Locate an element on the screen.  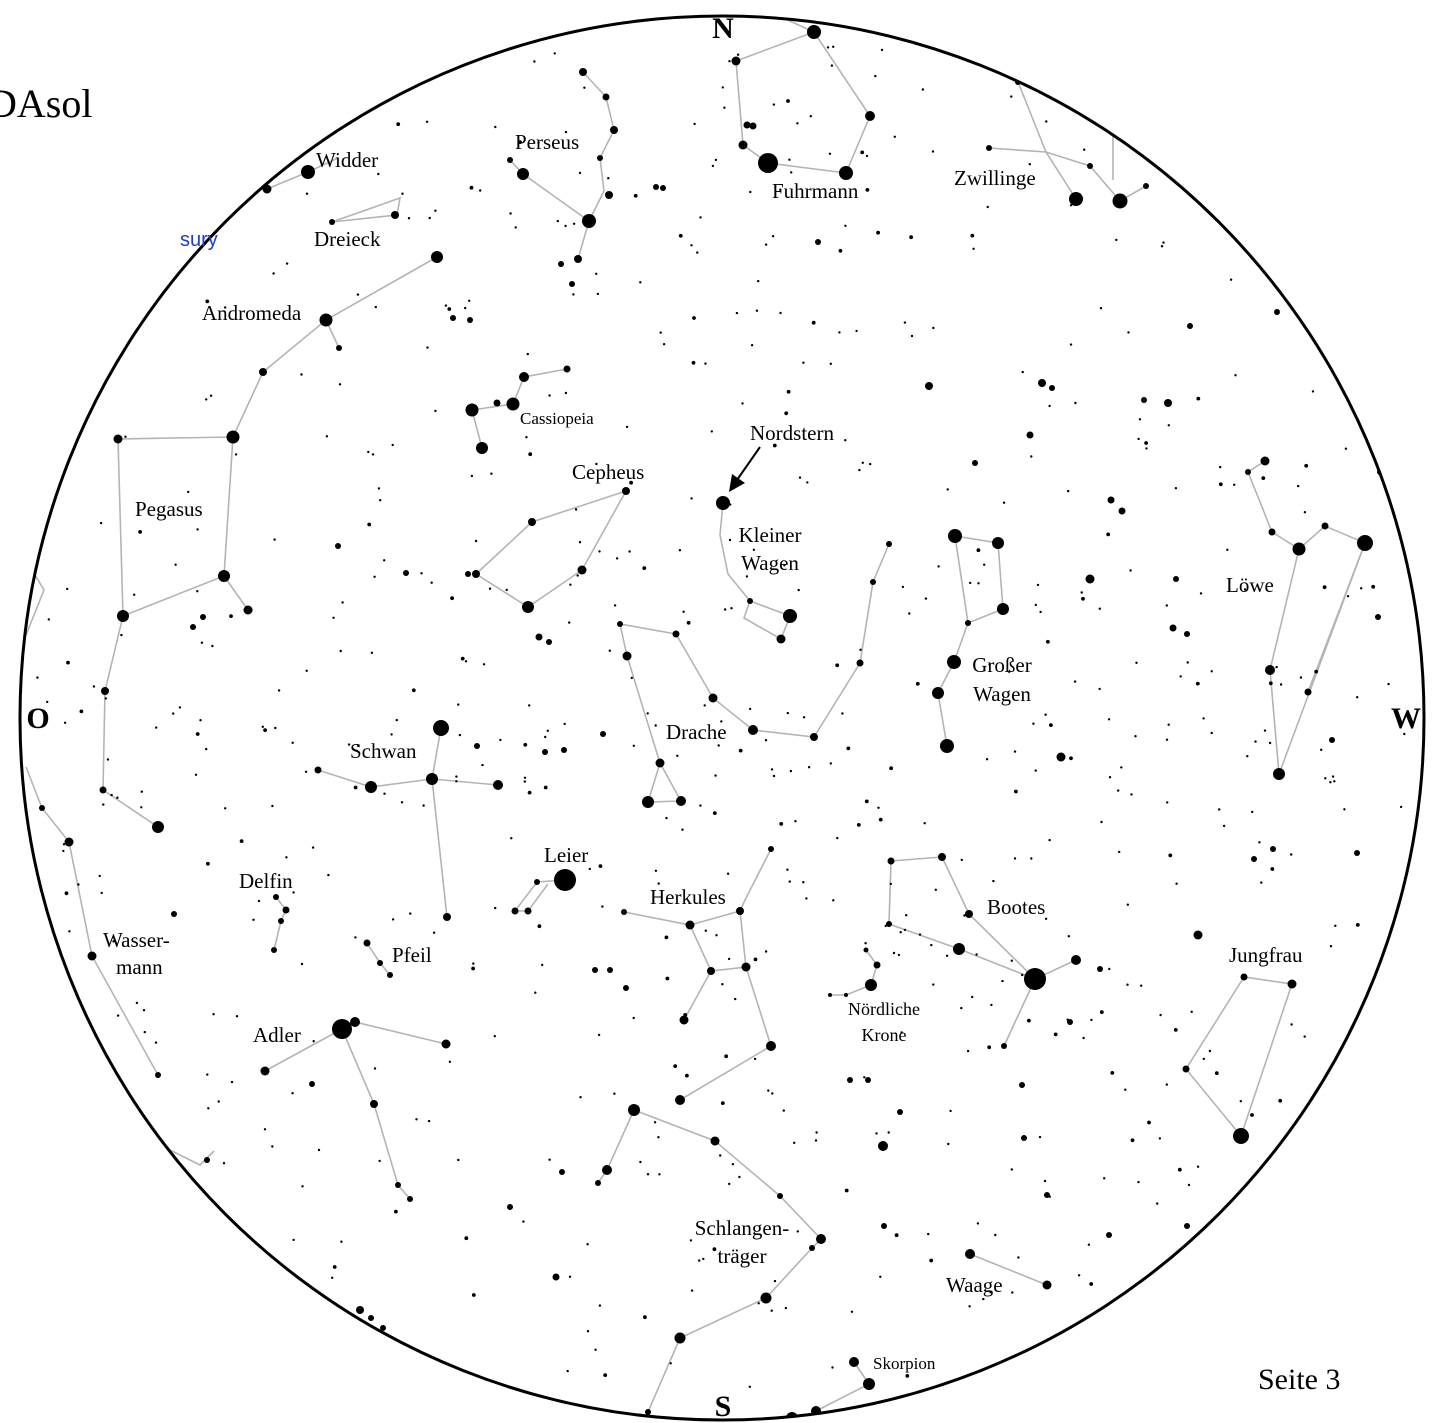
star-cassiopeia is located at coordinates (513, 404).